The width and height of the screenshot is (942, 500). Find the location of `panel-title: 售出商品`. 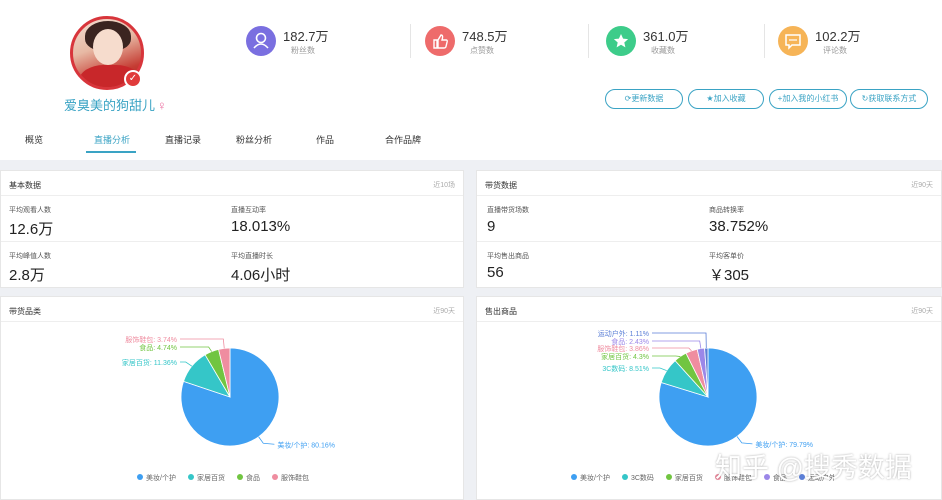

panel-title: 售出商品 is located at coordinates (501, 311).